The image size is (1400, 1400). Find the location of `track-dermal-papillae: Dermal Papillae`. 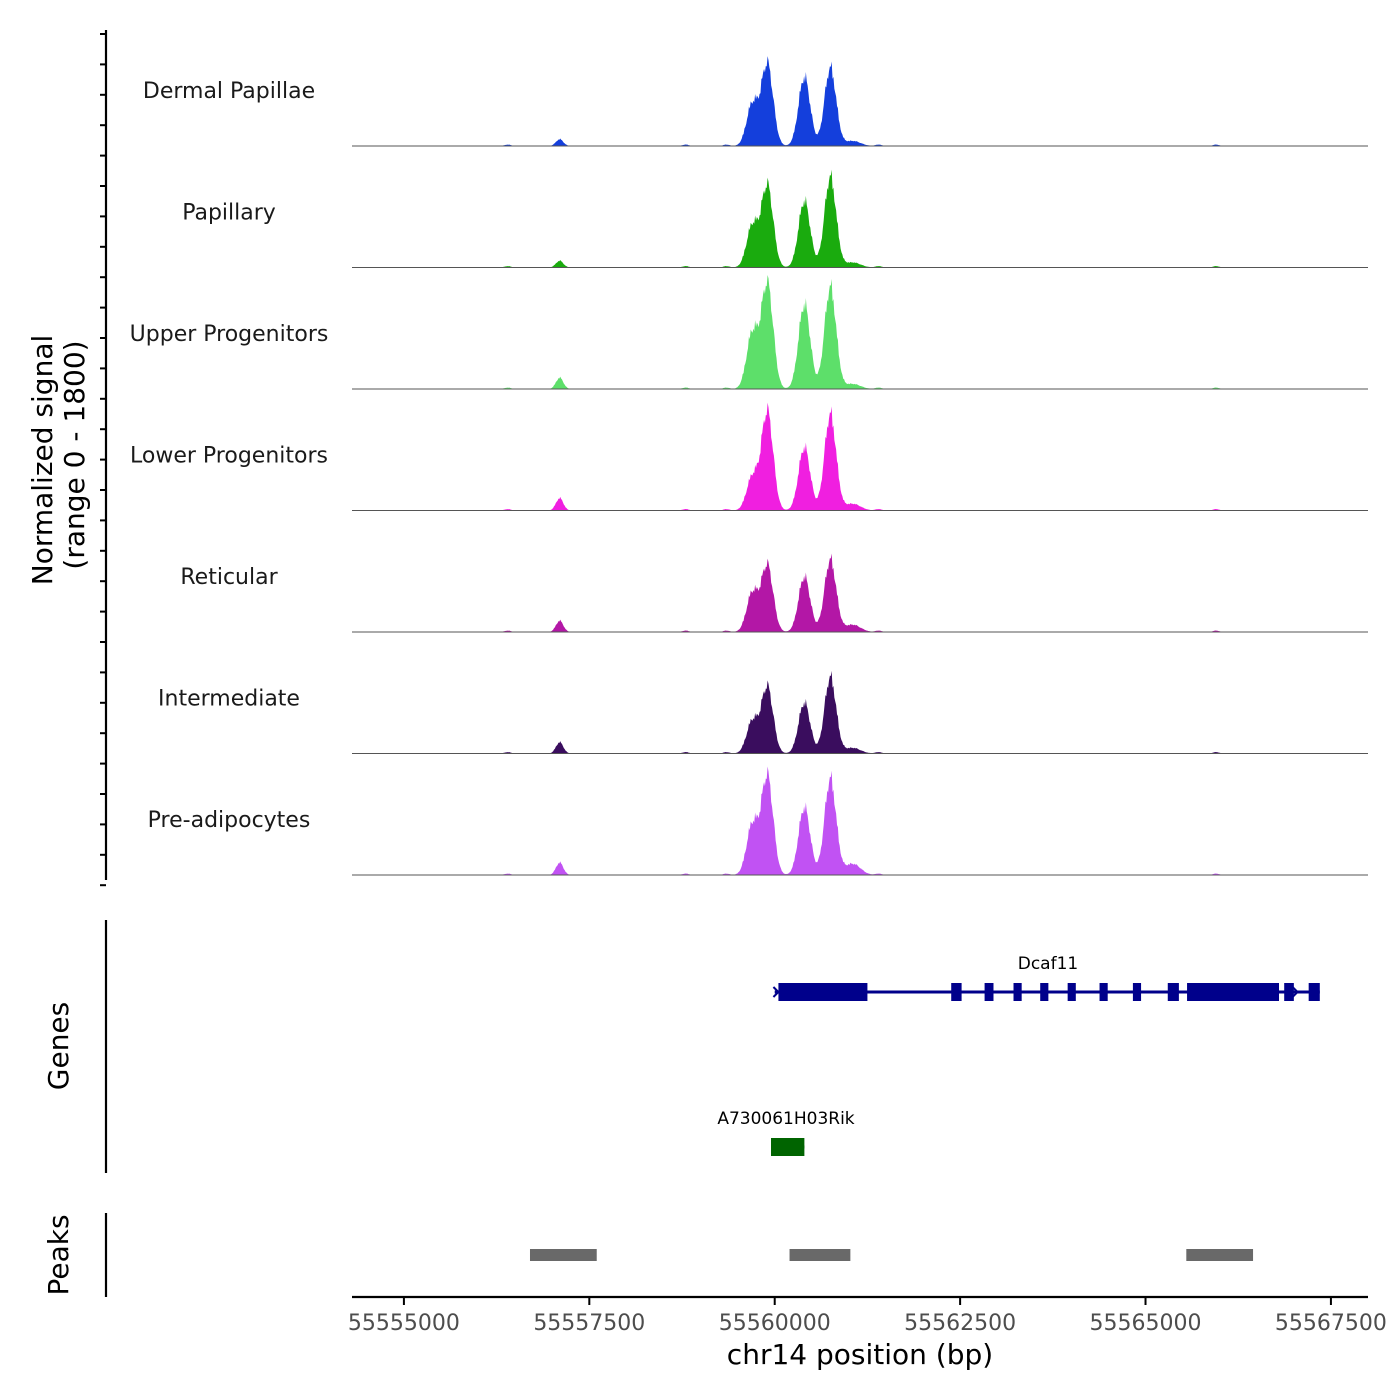

track-dermal-papillae: Dermal Papillae is located at coordinates (755, 101).